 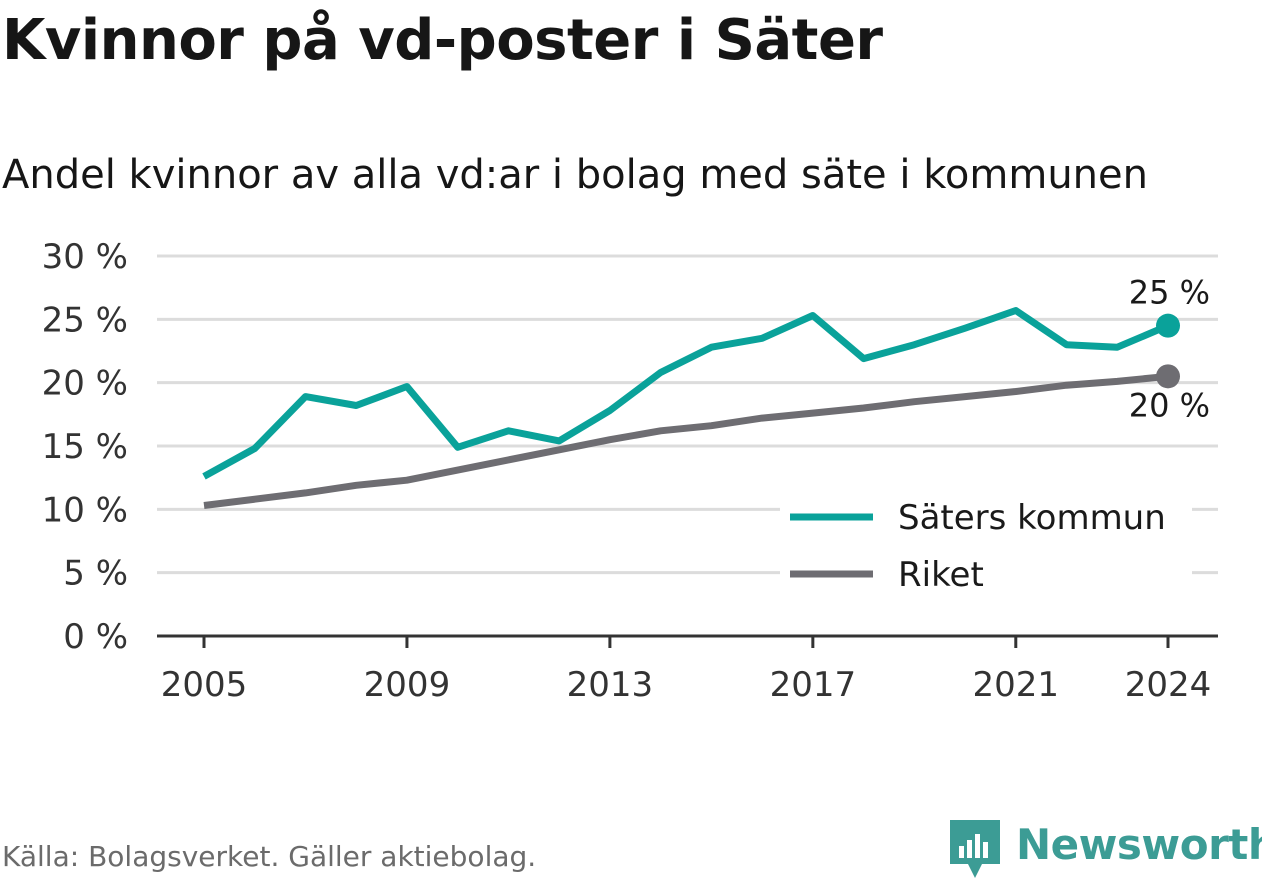 I want to click on y-tick-label: 15 %, so click(x=85, y=447).